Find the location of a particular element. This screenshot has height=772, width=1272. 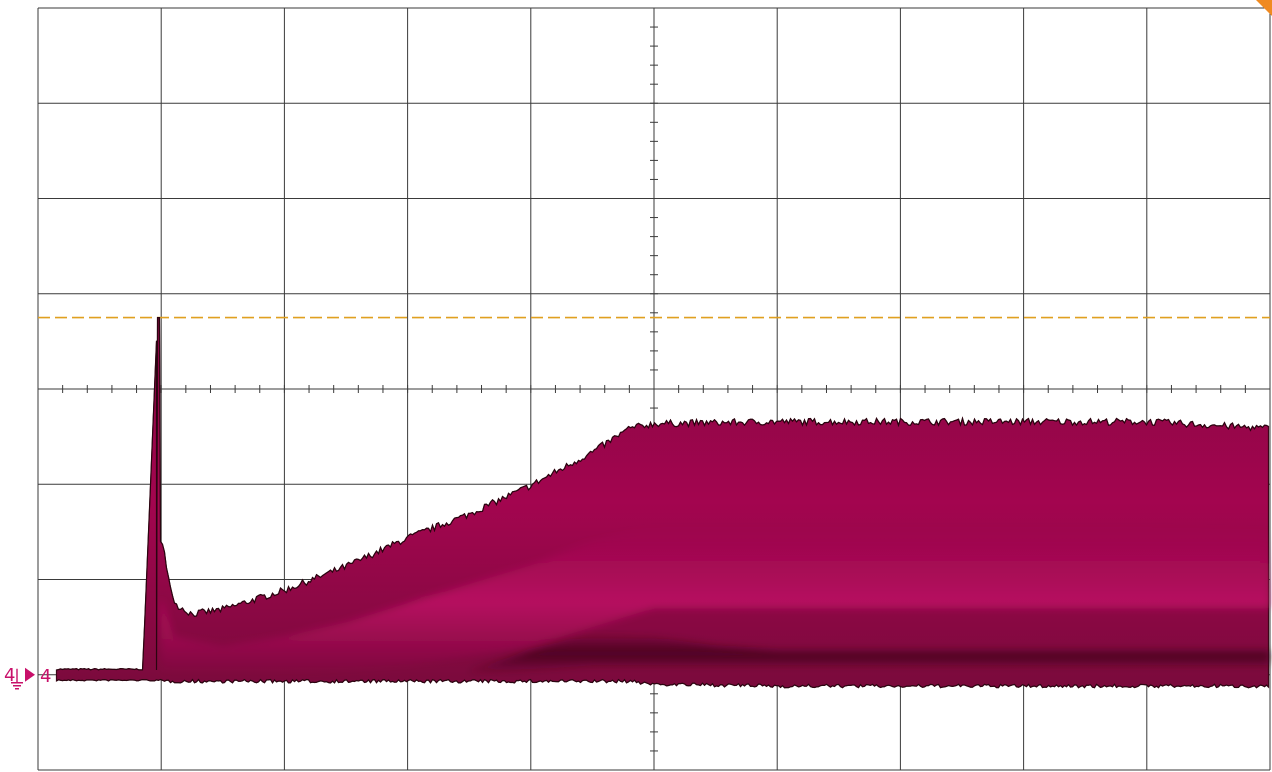

ground-marker-label: 4 is located at coordinates (9, 675).